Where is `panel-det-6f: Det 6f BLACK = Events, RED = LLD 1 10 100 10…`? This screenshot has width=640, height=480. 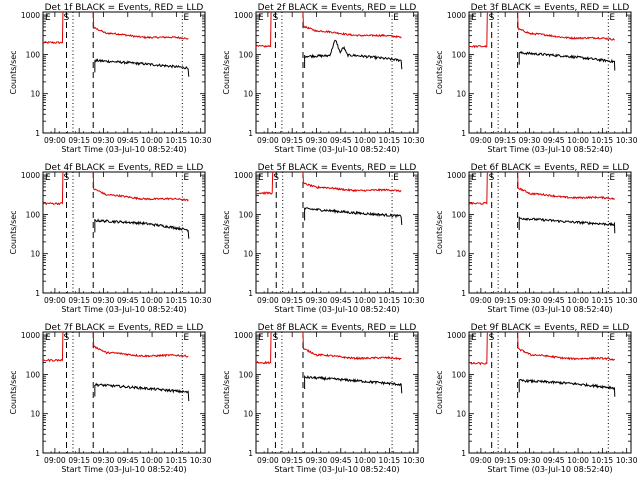 panel-det-6f: Det 6f BLACK = Events, RED = LLD 1 10 100 10… is located at coordinates (536, 238).